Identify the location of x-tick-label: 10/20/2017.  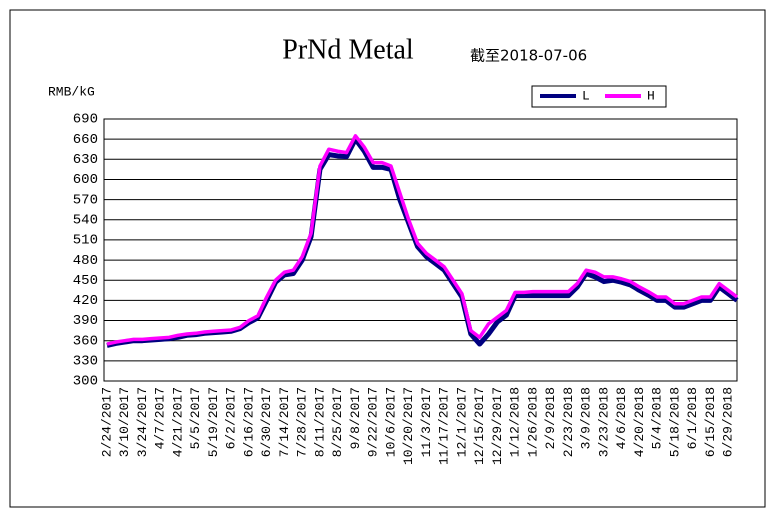
(408, 426).